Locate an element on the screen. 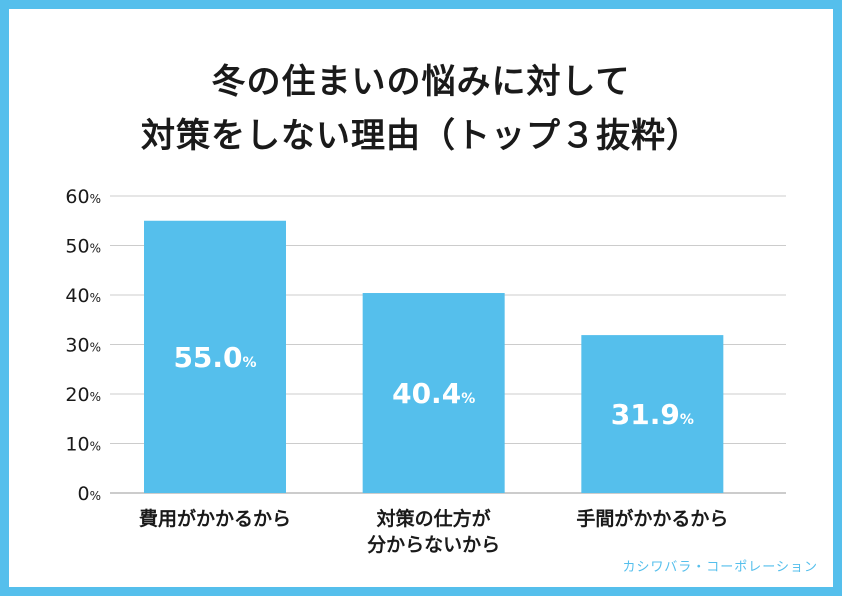  bar-value-label: 55.0% is located at coordinates (214, 357).